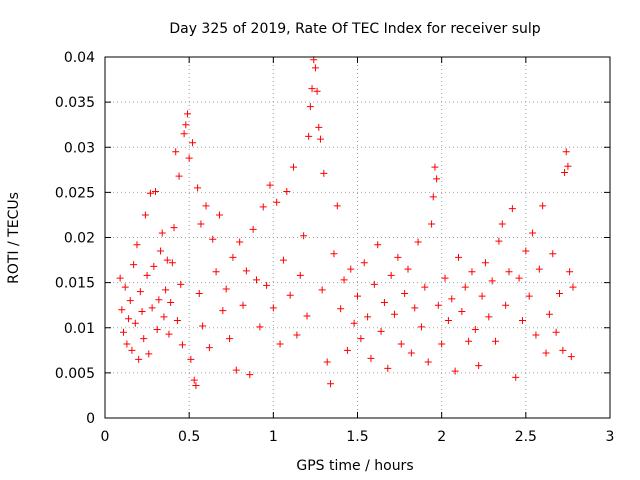  What do you see at coordinates (90, 419) in the screenshot?
I see `y-tick-label: 0` at bounding box center [90, 419].